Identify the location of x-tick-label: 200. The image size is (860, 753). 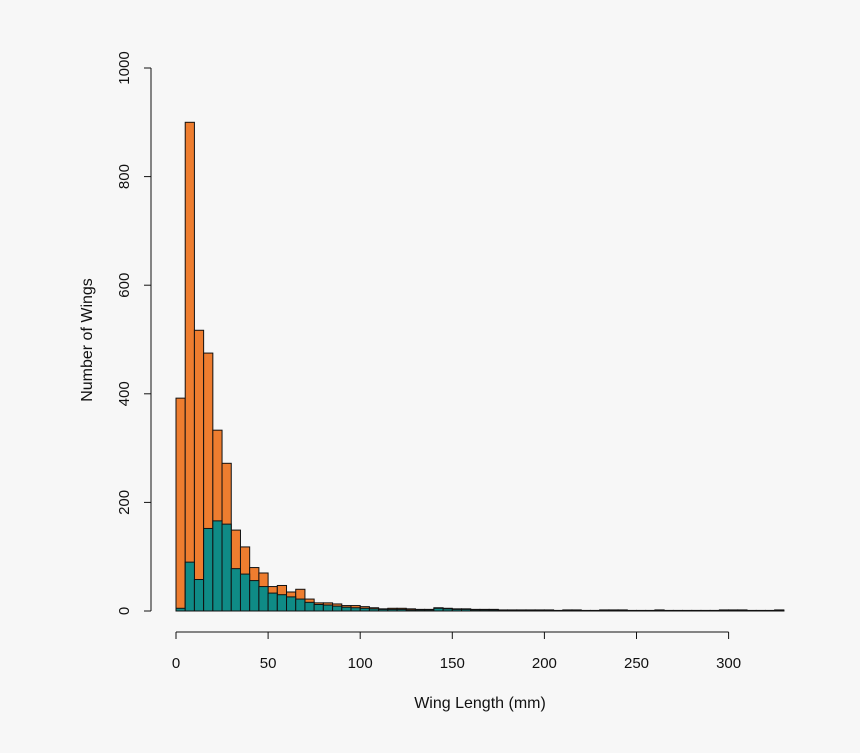
(544, 663).